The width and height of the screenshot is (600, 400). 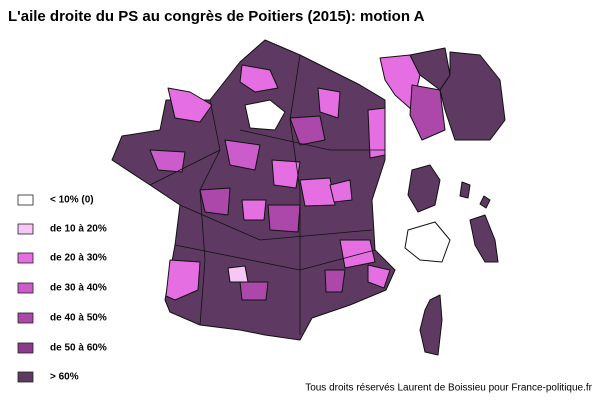 I want to click on legend-label: de 40 à 50%, so click(x=78, y=318).